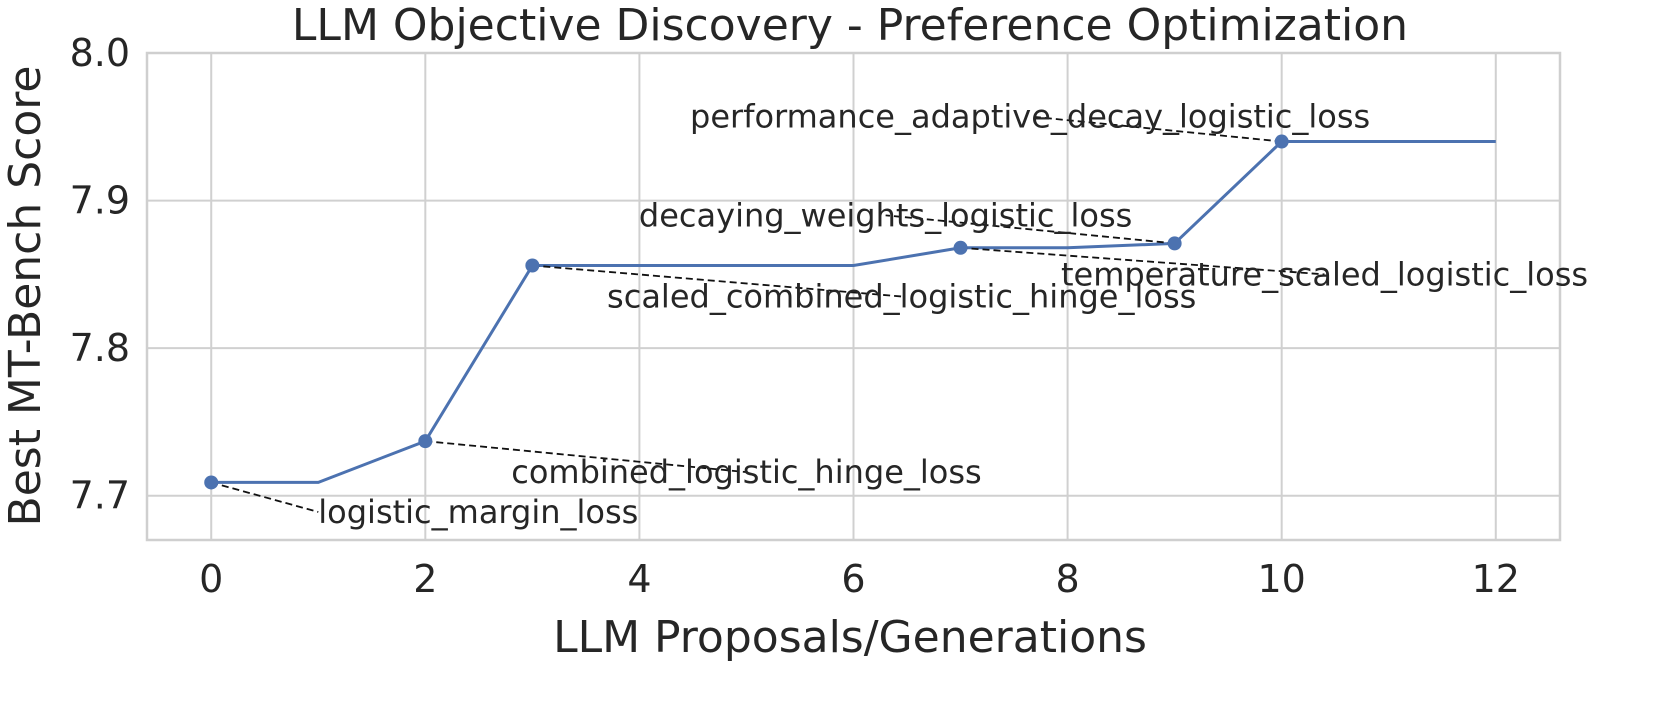  I want to click on annotation-label: temperature_scaled_logistic_loss, so click(1324, 274).